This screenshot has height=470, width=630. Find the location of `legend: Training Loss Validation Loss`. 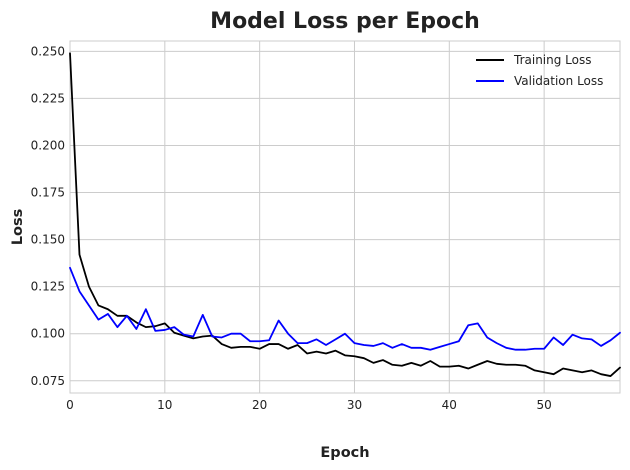

legend: Training Loss Validation Loss is located at coordinates (539, 70).